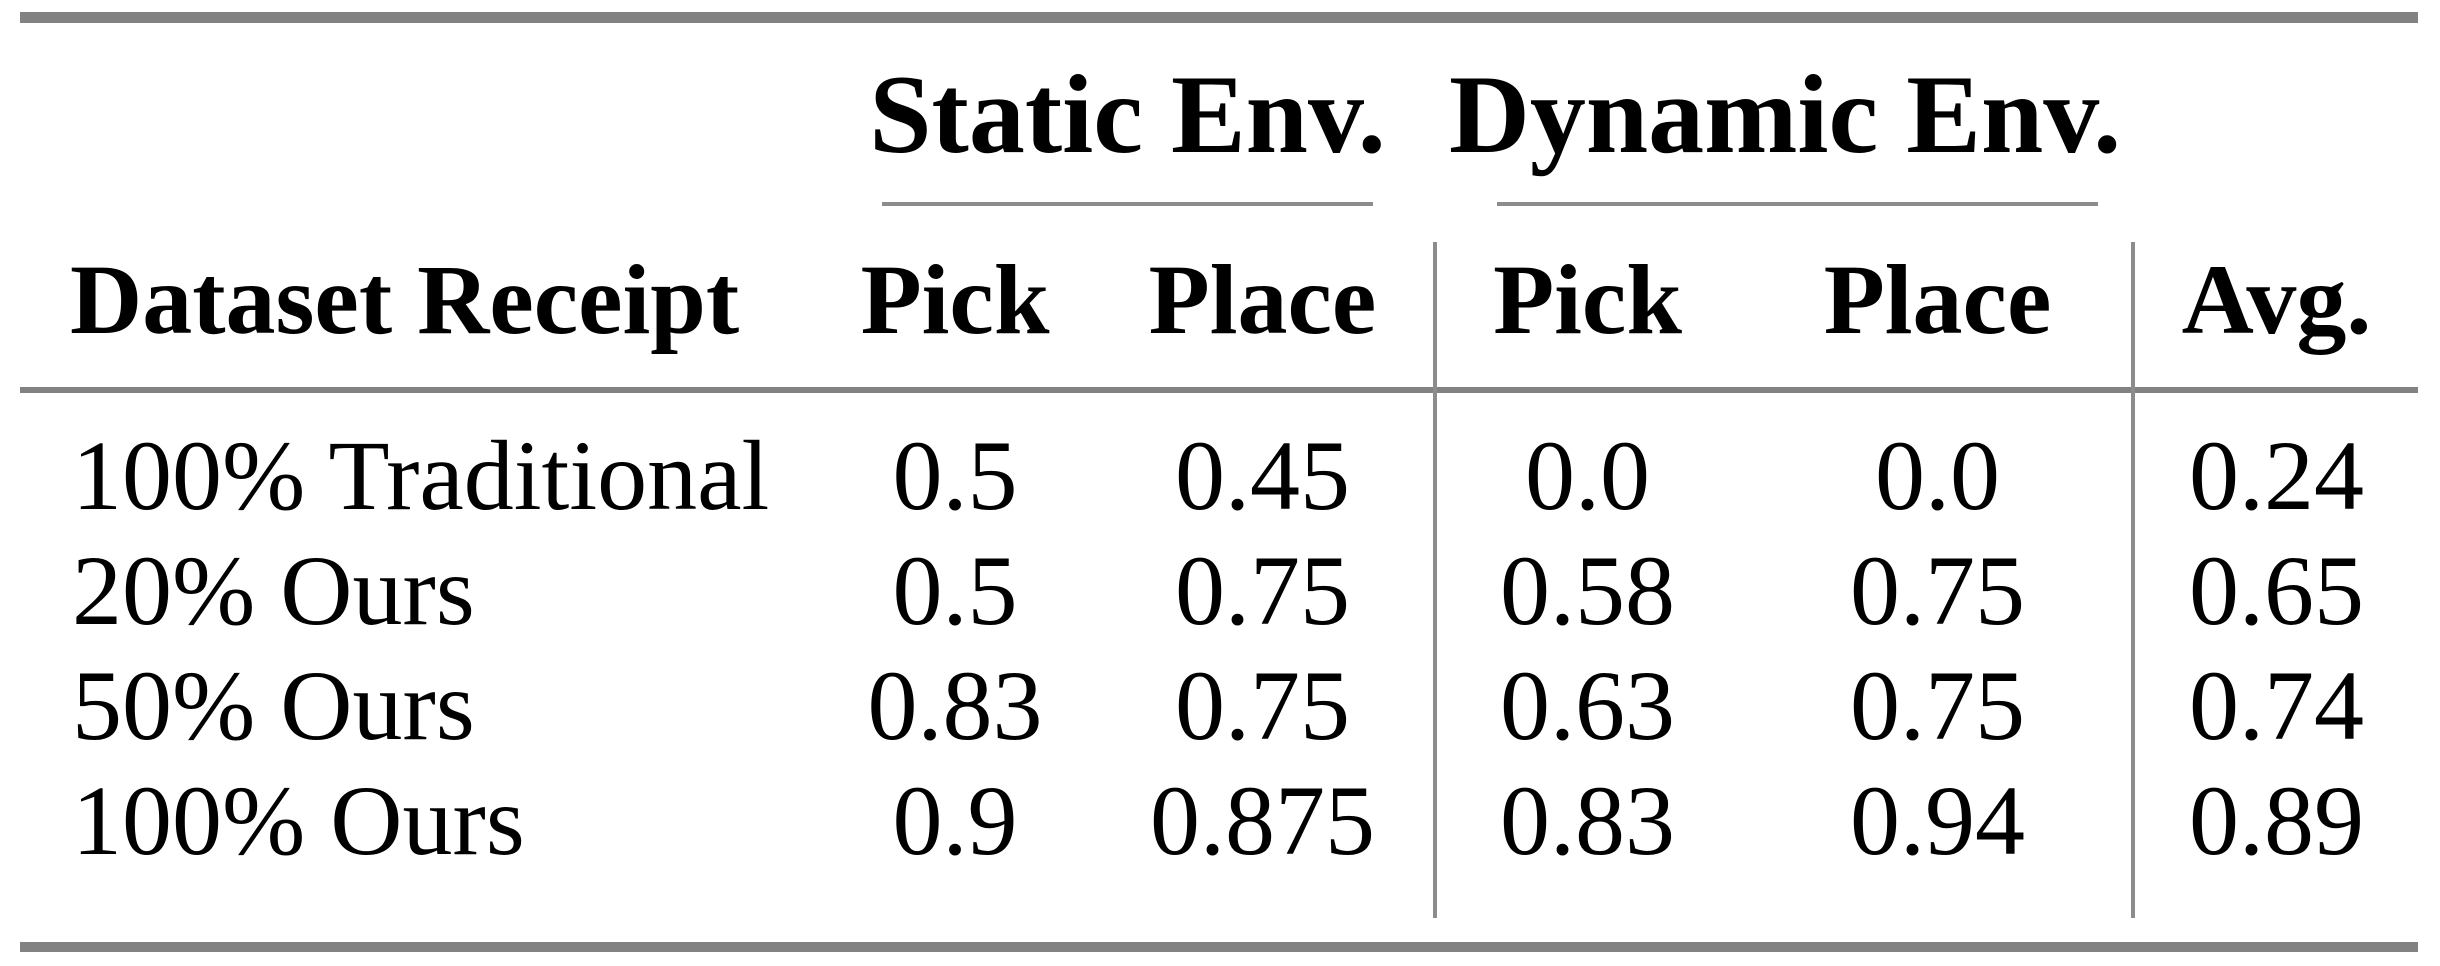 The height and width of the screenshot is (966, 2440). I want to click on group-header-static: Static Env., so click(1127, 114).